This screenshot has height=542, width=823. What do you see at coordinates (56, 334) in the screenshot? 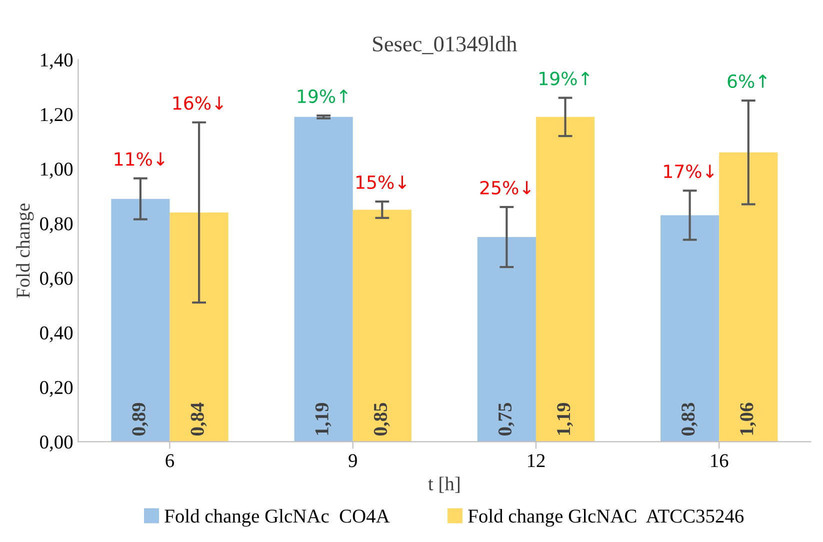
I see `y-tick-label: 0,40` at bounding box center [56, 334].